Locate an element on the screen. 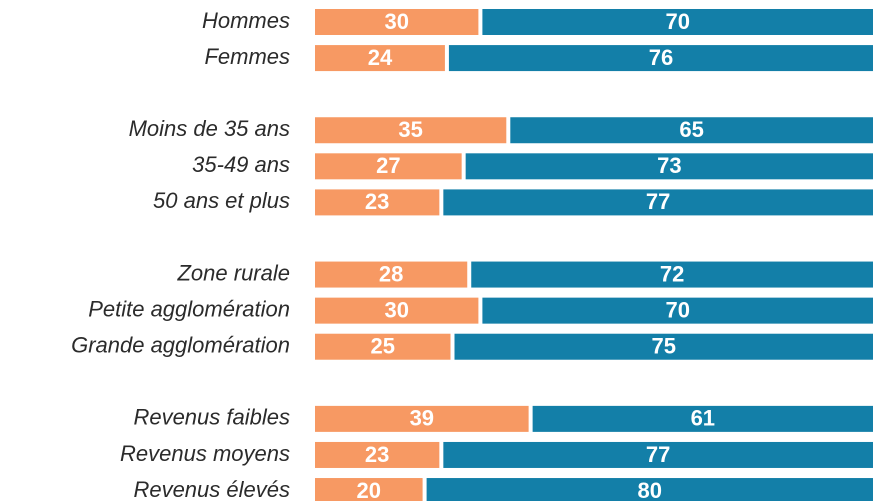 The image size is (876, 501). value-label: 76 is located at coordinates (661, 57).